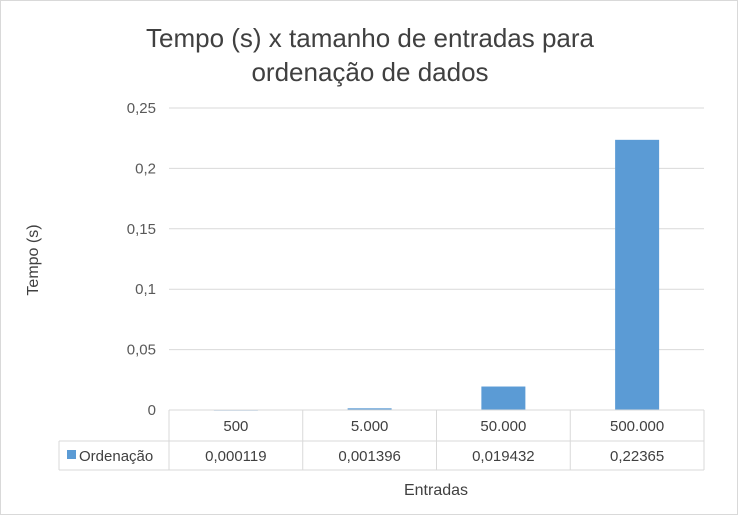 This screenshot has height=516, width=738. What do you see at coordinates (370, 38) in the screenshot?
I see `chart-title-line-1: Tempo (s) x tamanho de entradas para` at bounding box center [370, 38].